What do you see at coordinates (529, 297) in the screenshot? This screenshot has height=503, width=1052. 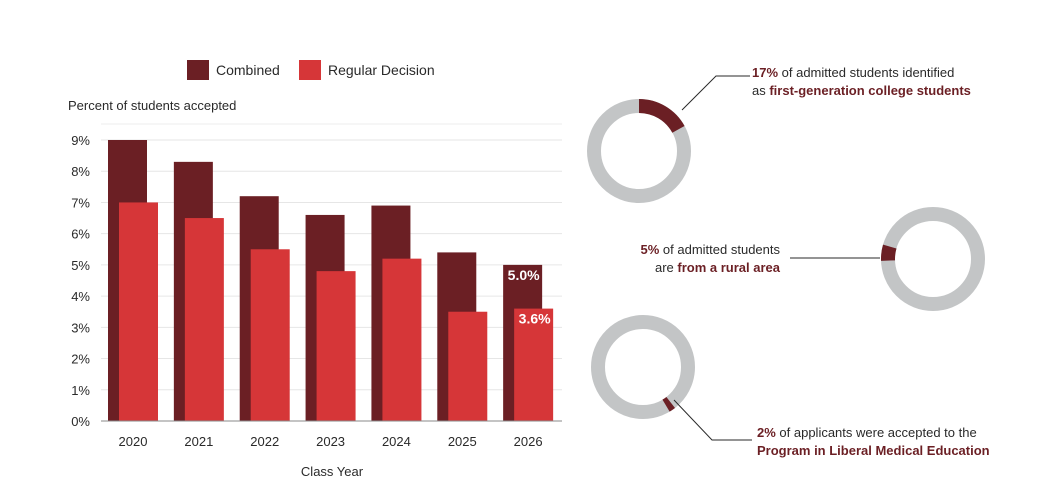 I see `bar-datalabels: 5.0% 3.6%` at bounding box center [529, 297].